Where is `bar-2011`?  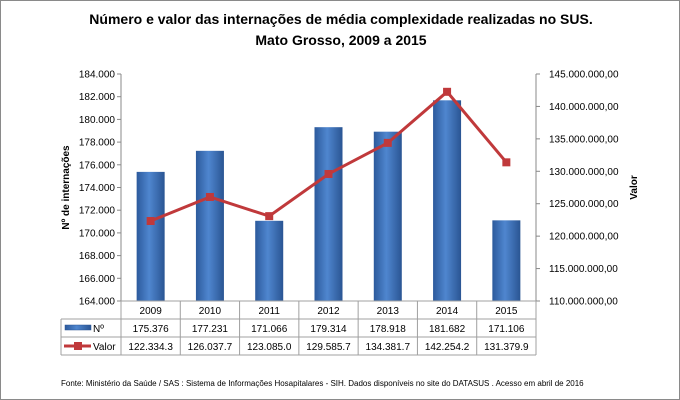 bar-2011 is located at coordinates (269, 260).